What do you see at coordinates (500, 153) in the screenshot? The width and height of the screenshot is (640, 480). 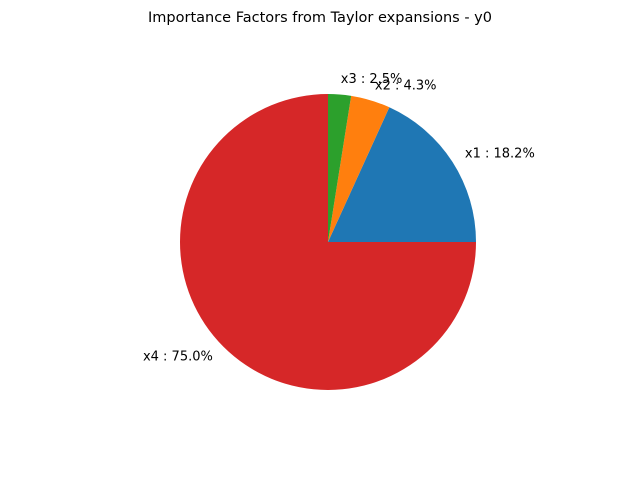 I see `slice-label-x1: x1 : 18.2%` at bounding box center [500, 153].